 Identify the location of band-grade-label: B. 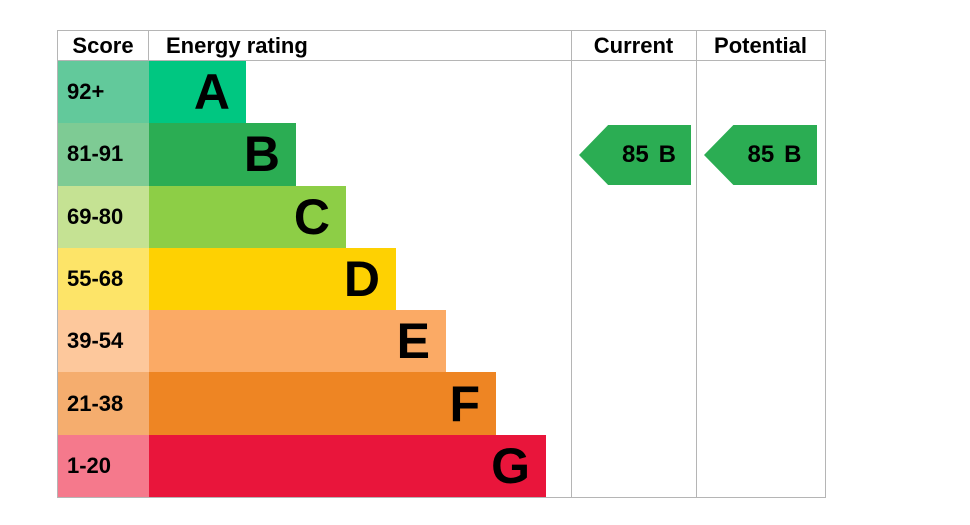
(261, 154).